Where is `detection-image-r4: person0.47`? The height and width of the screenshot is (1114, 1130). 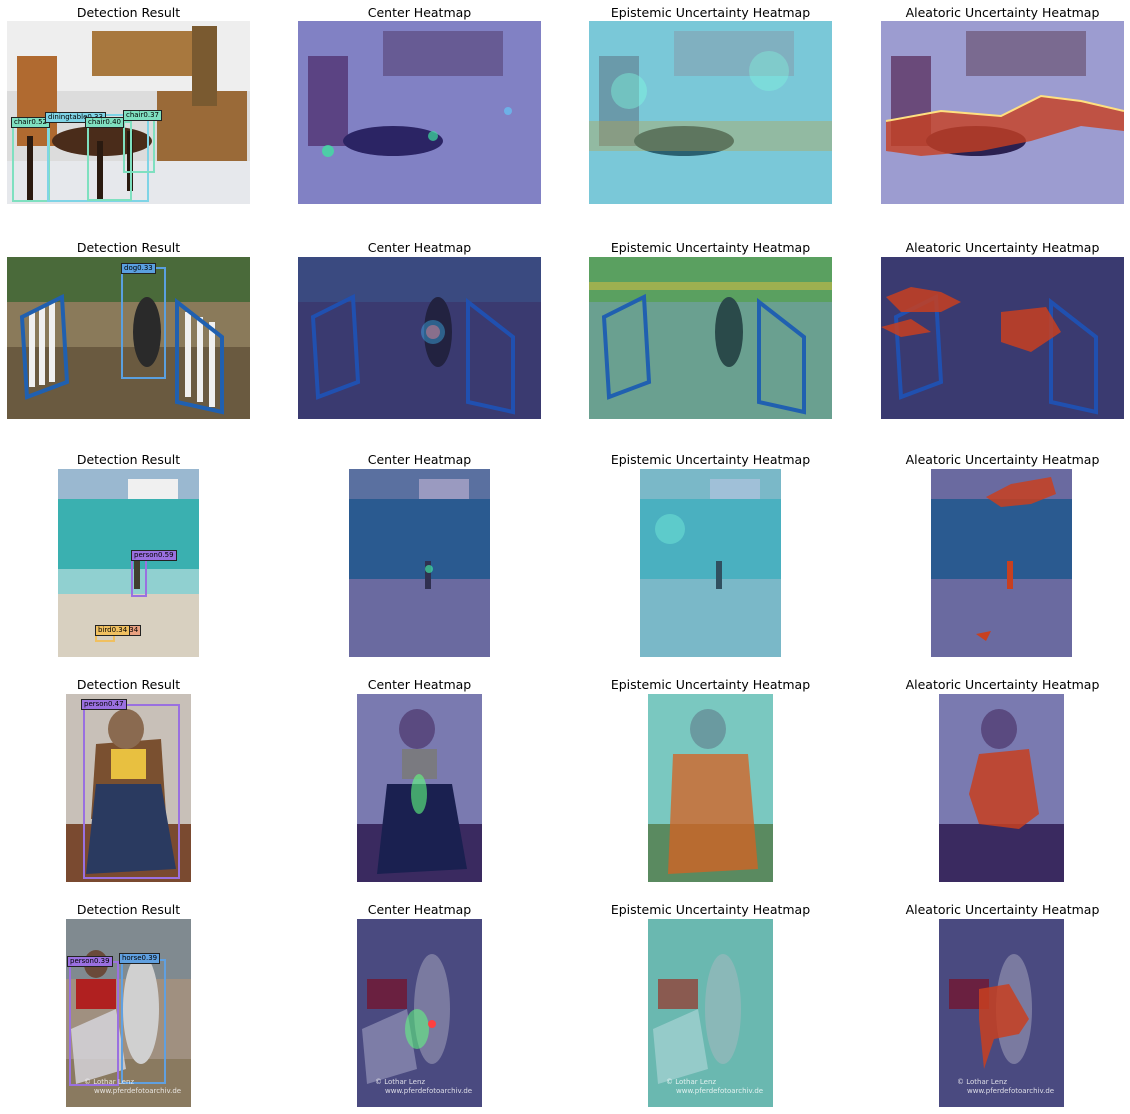 detection-image-r4: person0.47 is located at coordinates (128, 788).